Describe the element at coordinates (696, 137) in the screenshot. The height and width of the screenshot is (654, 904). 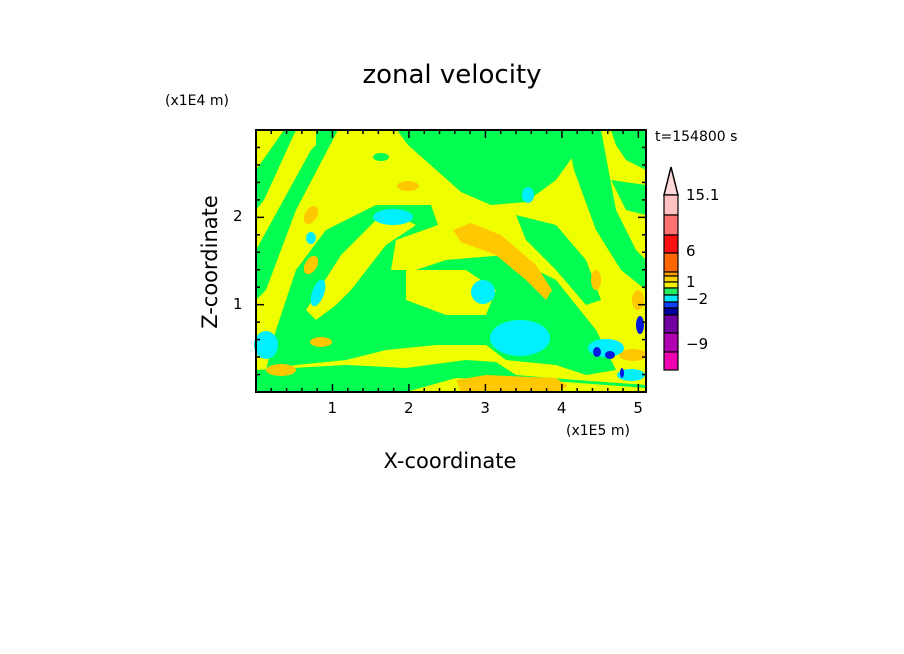
I see `time-label: t=154800 s` at that location.